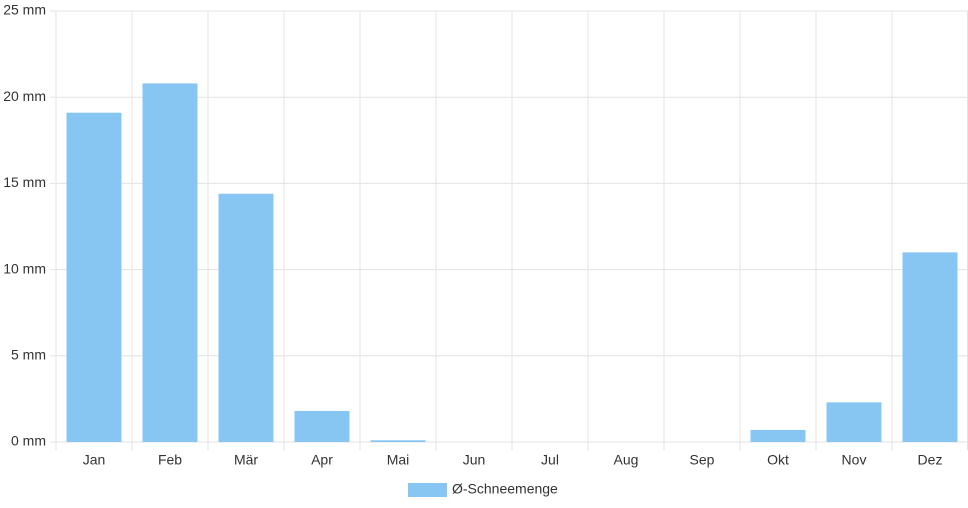  What do you see at coordinates (702, 460) in the screenshot?
I see `x-tick-label: Sep` at bounding box center [702, 460].